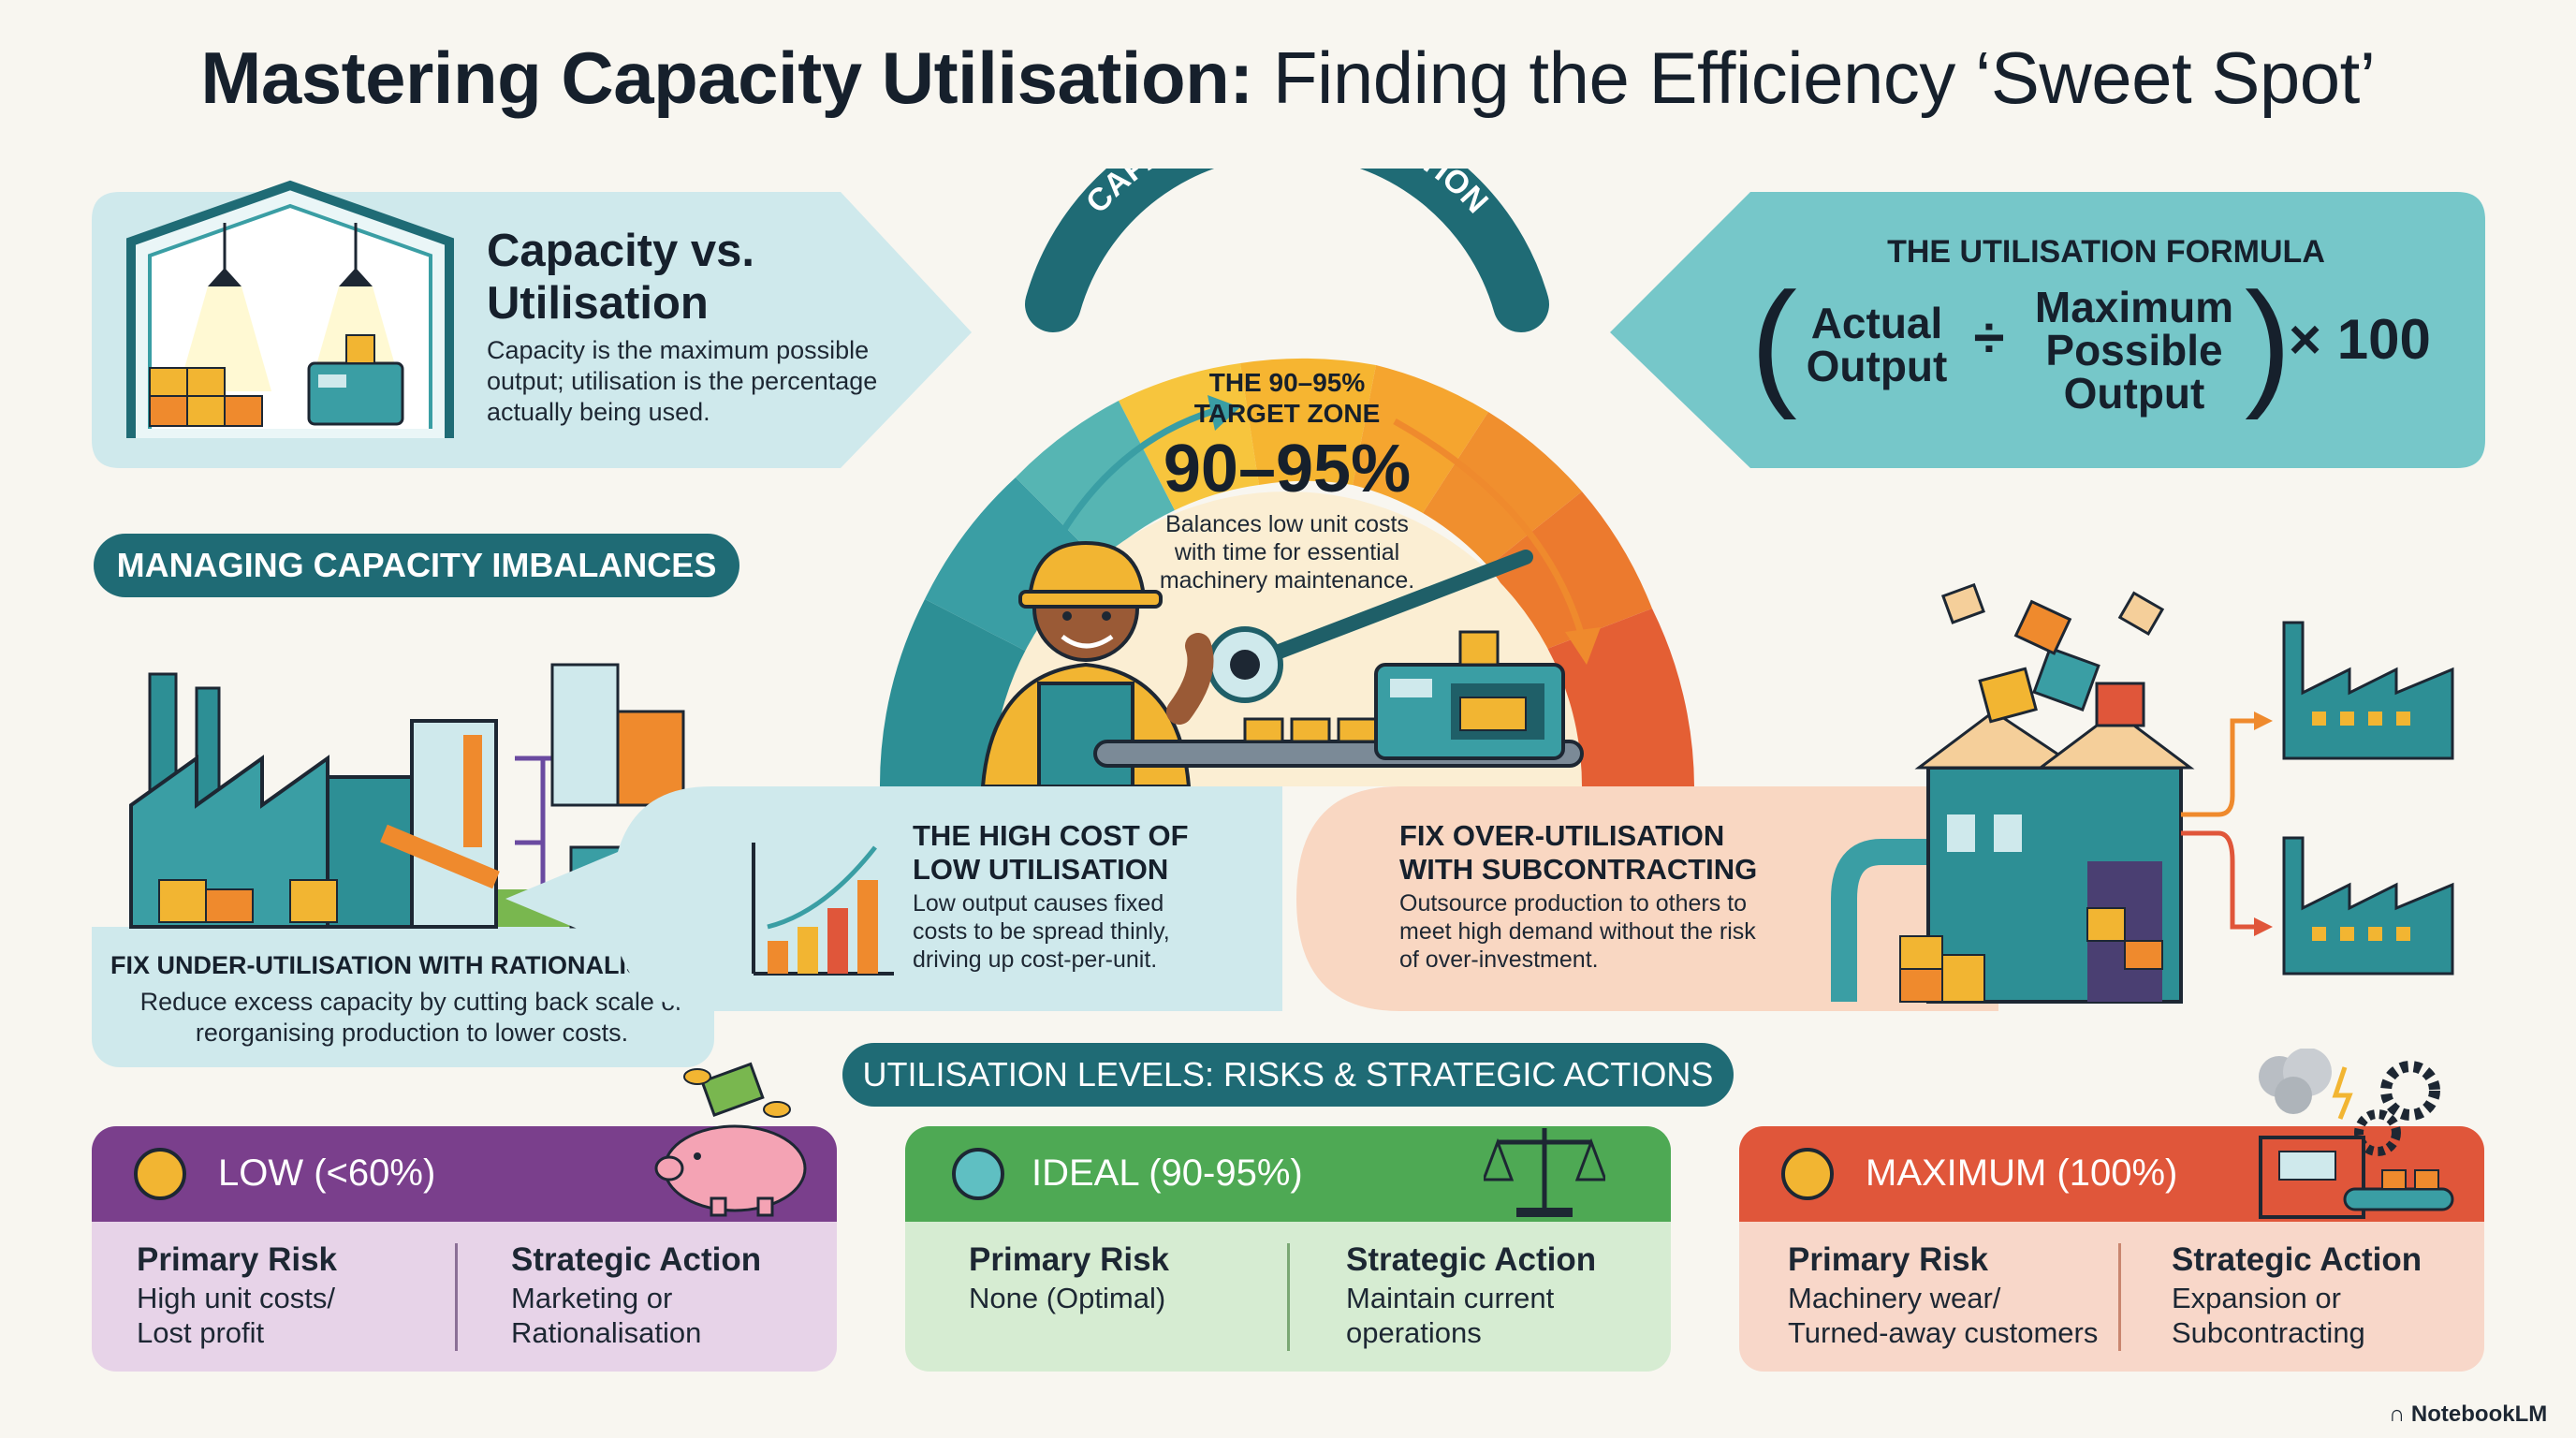 This screenshot has width=2576, height=1438. What do you see at coordinates (2134, 307) in the screenshot?
I see `formula-denominator-line1: Maximum` at bounding box center [2134, 307].